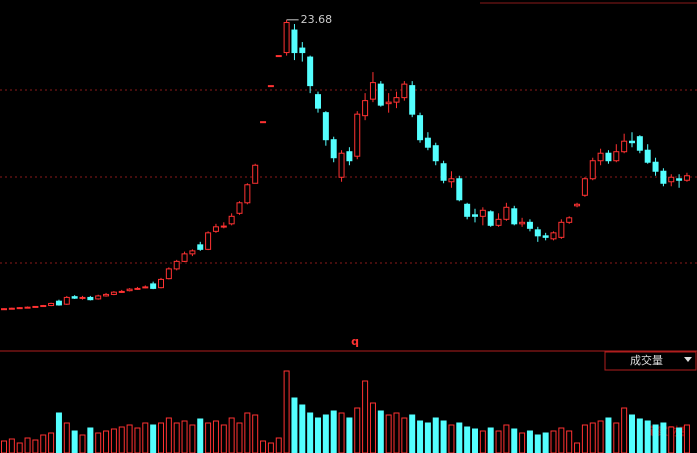 Image resolution: width=697 pixels, height=453 pixels. I want to click on marker-label: q, so click(355, 341).